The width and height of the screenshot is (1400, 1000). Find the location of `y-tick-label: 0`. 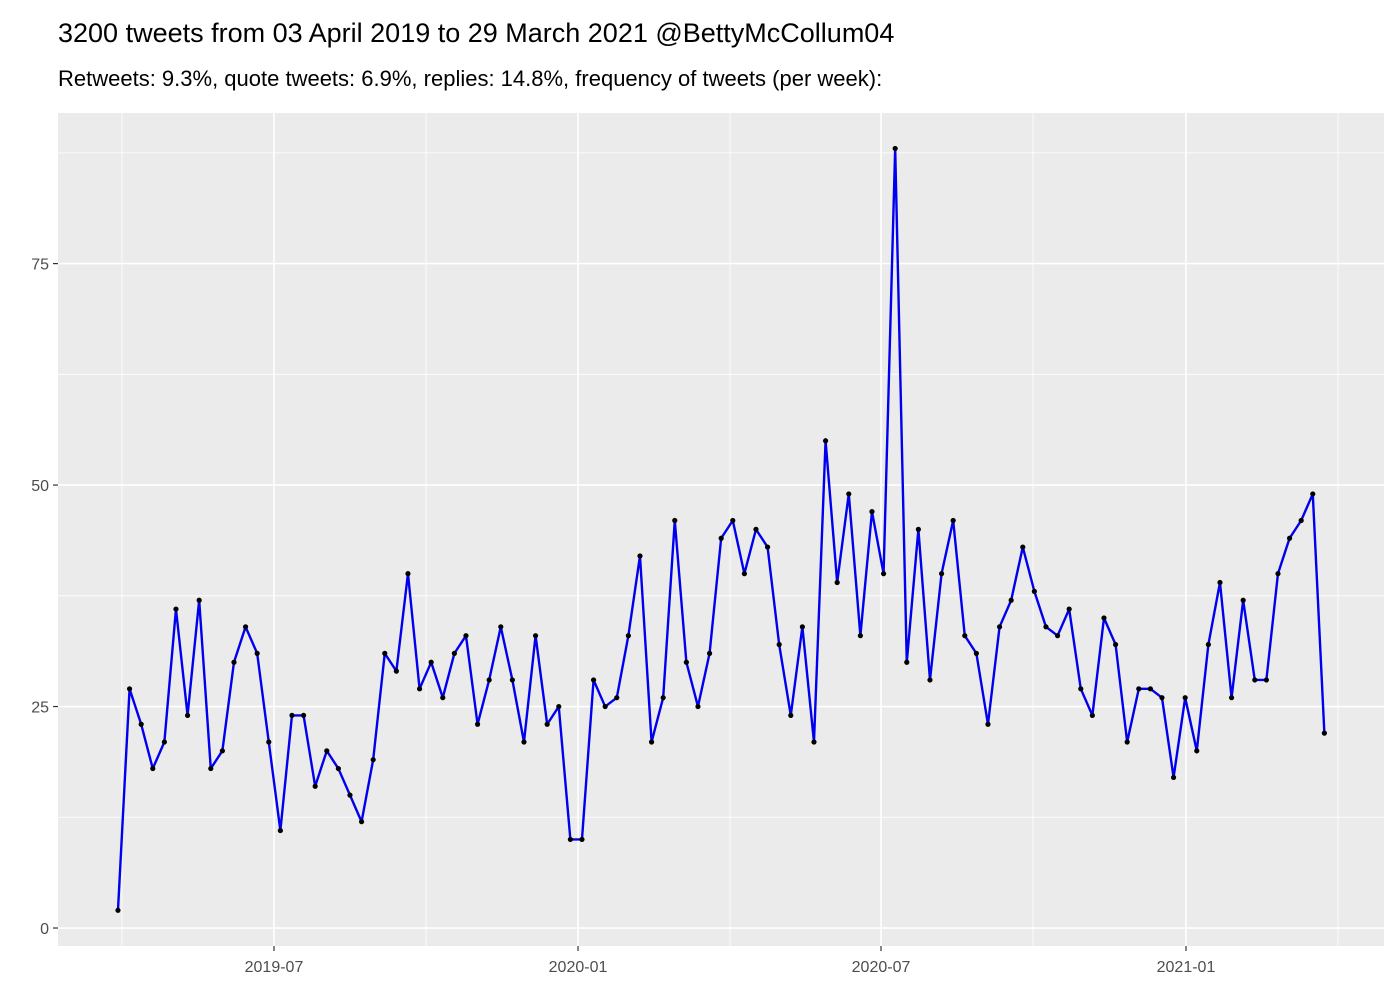

y-tick-label: 0 is located at coordinates (44, 929).